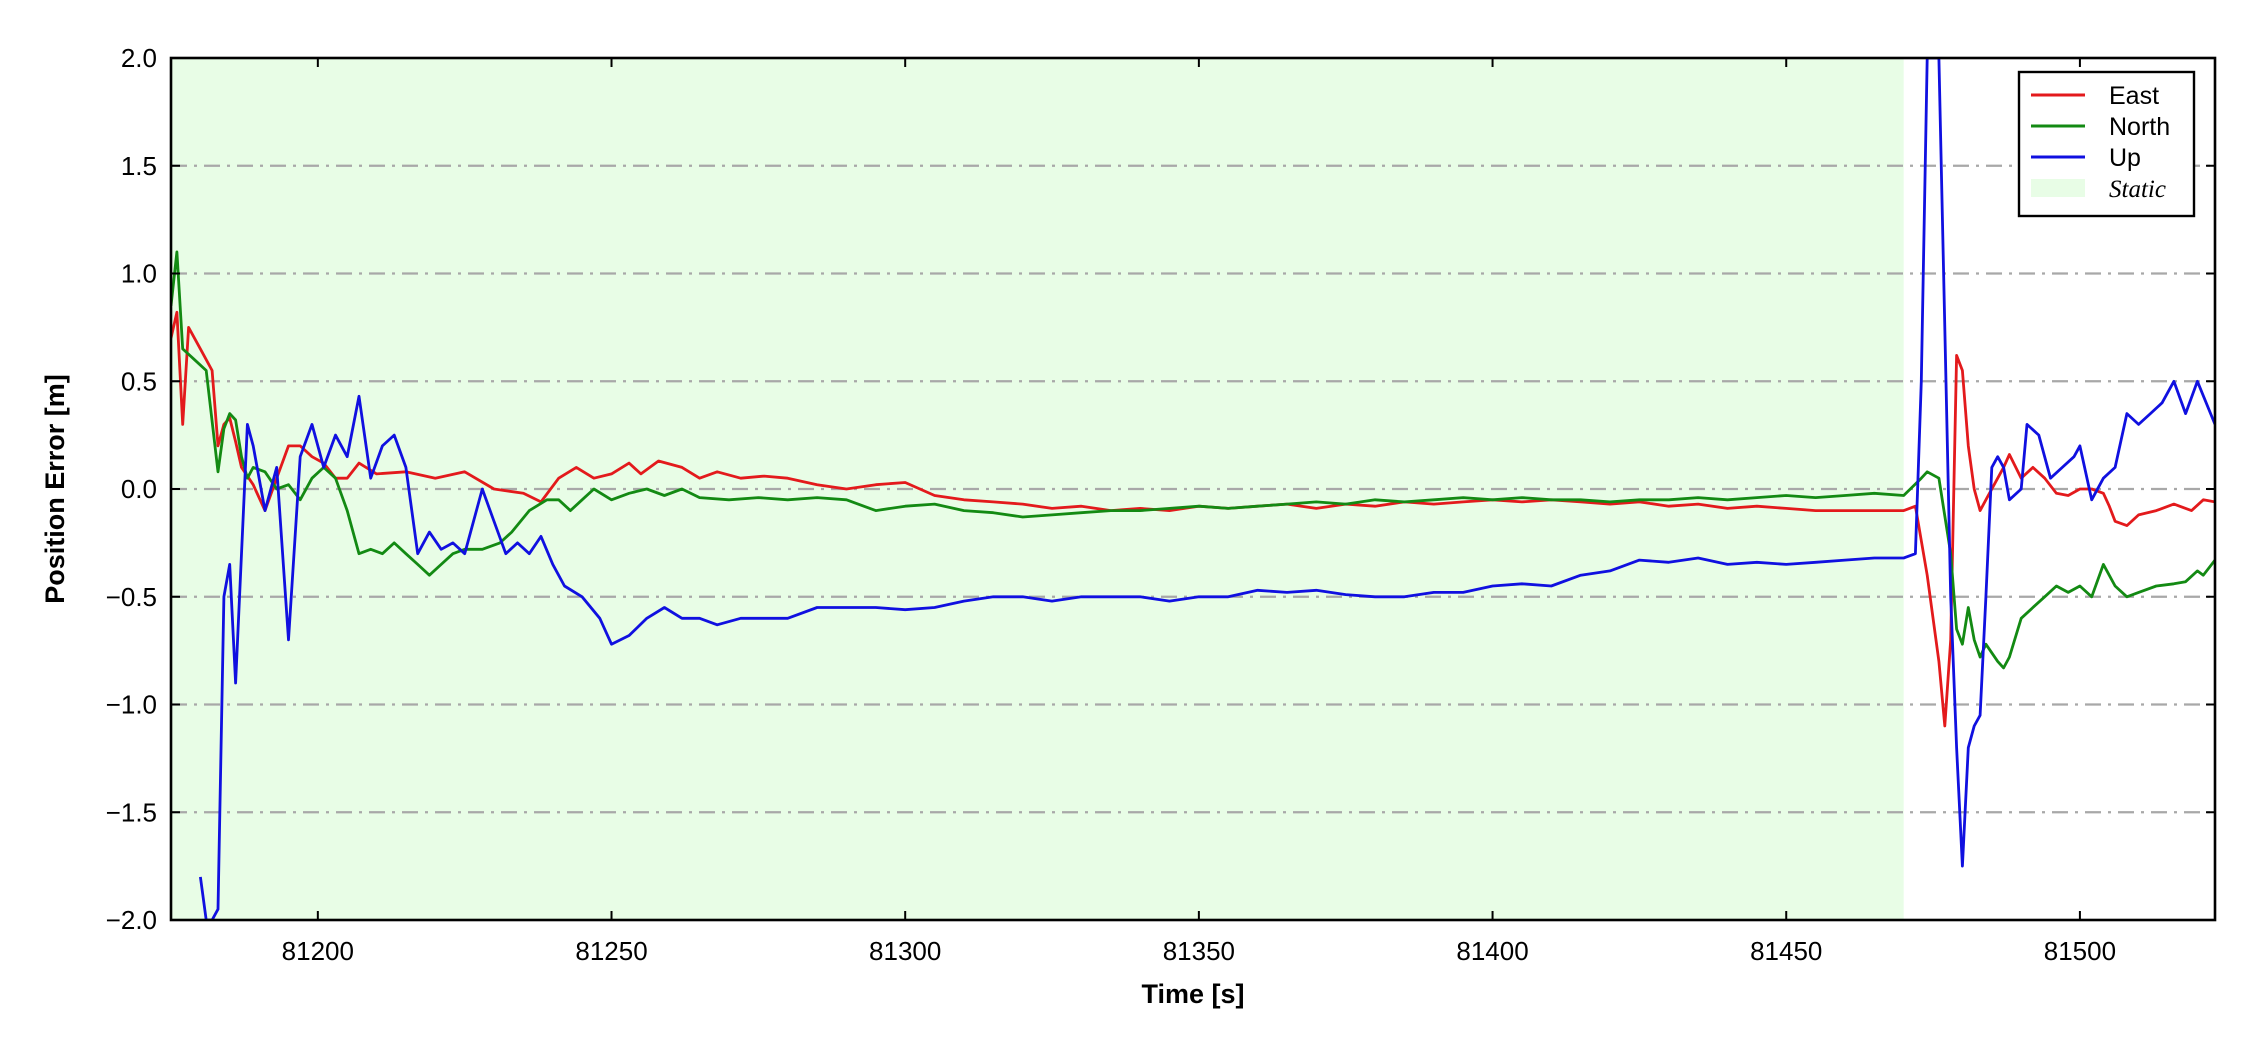  What do you see at coordinates (2106, 144) in the screenshot?
I see `legend: East North Up Static` at bounding box center [2106, 144].